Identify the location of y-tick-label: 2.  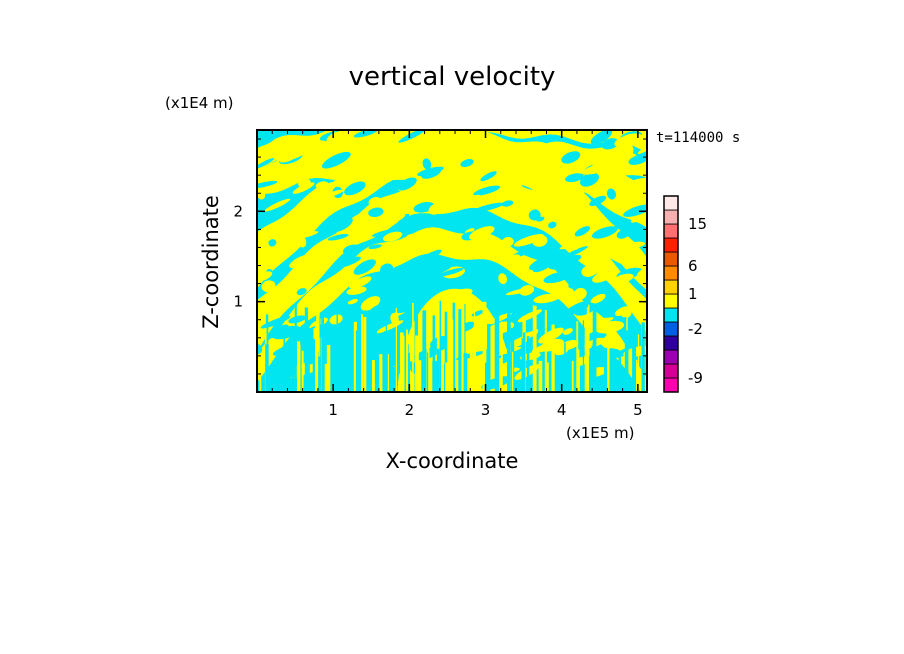
(238, 211).